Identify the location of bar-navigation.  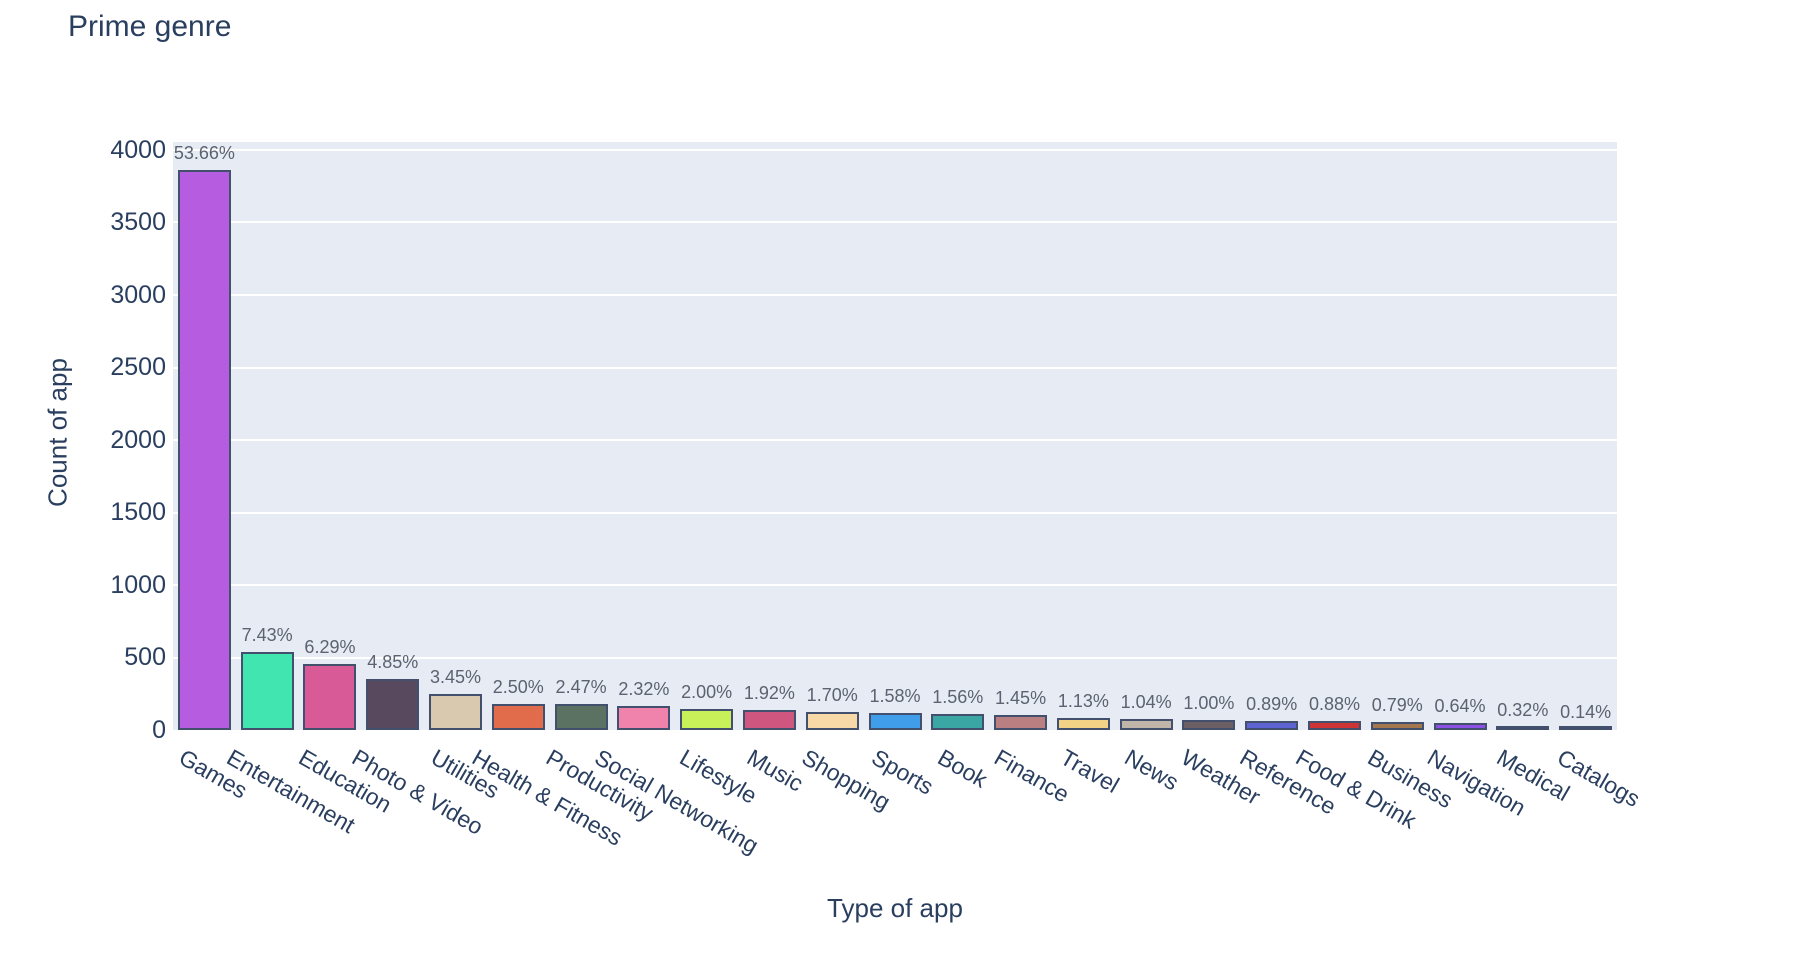
(1460, 726).